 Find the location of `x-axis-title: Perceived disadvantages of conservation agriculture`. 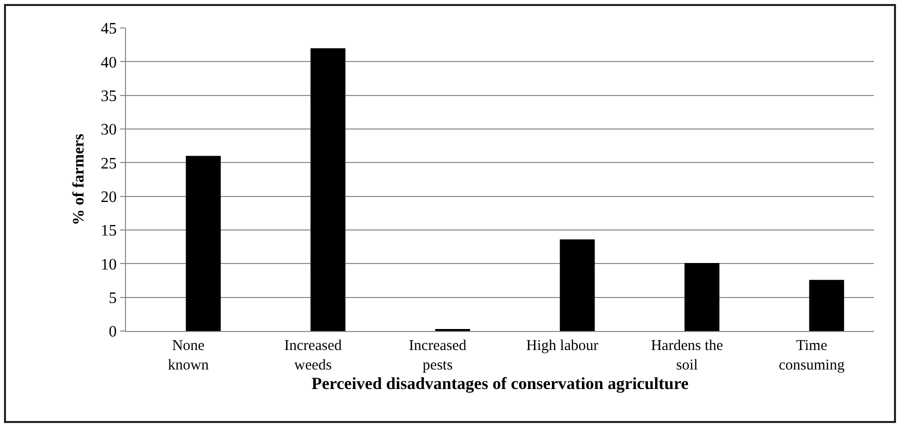

x-axis-title: Perceived disadvantages of conservation agriculture is located at coordinates (500, 383).